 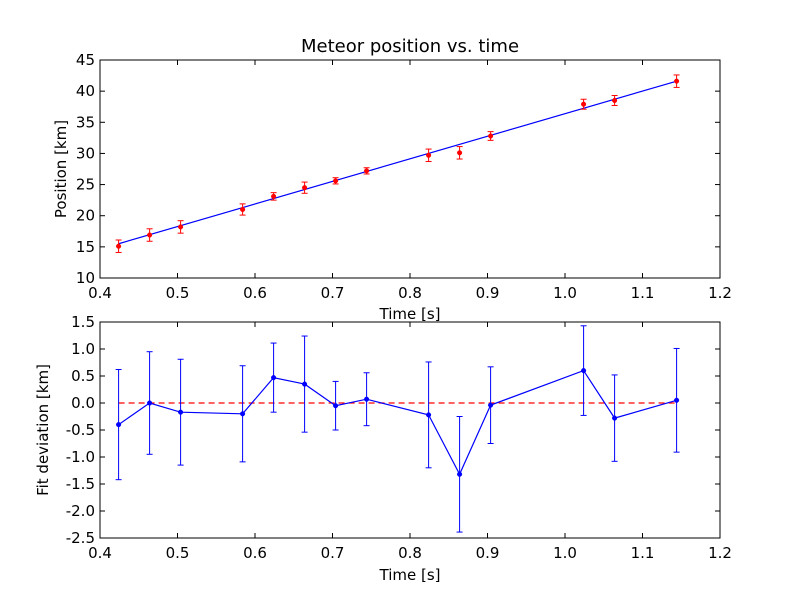 What do you see at coordinates (85, 185) in the screenshot?
I see `y-tick-label: 25` at bounding box center [85, 185].